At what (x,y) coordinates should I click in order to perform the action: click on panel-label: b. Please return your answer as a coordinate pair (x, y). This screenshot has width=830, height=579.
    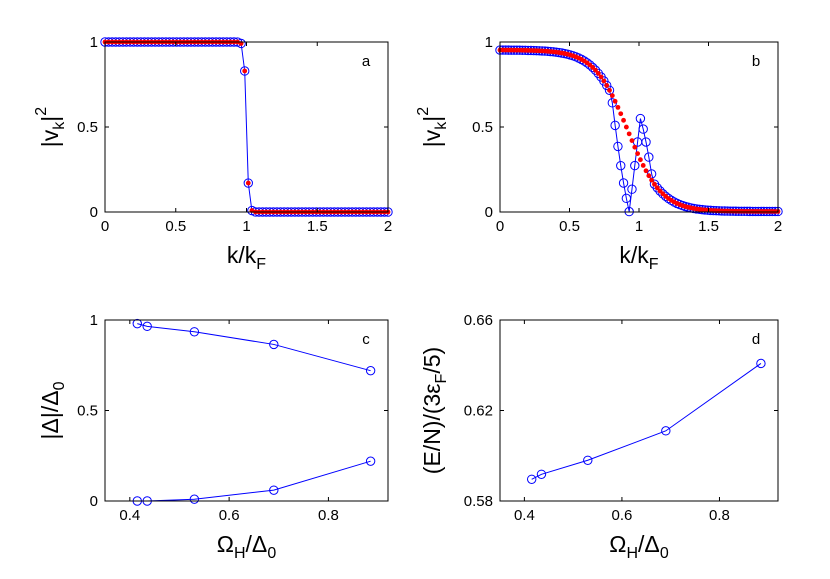
    Looking at the image, I should click on (756, 61).